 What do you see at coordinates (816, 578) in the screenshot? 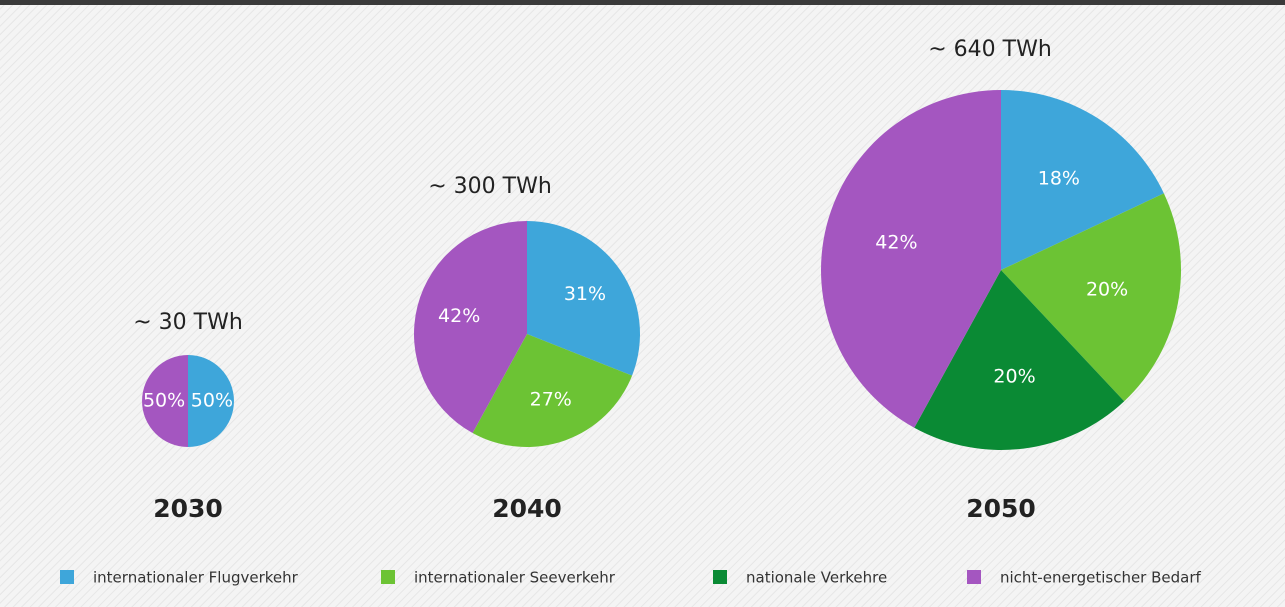
I see `legend-label: nationale Verkehre` at bounding box center [816, 578].